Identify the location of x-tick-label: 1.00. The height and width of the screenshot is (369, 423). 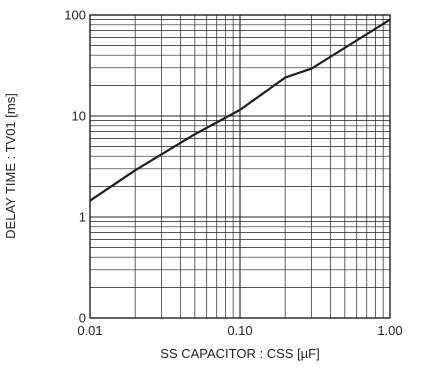
(389, 330).